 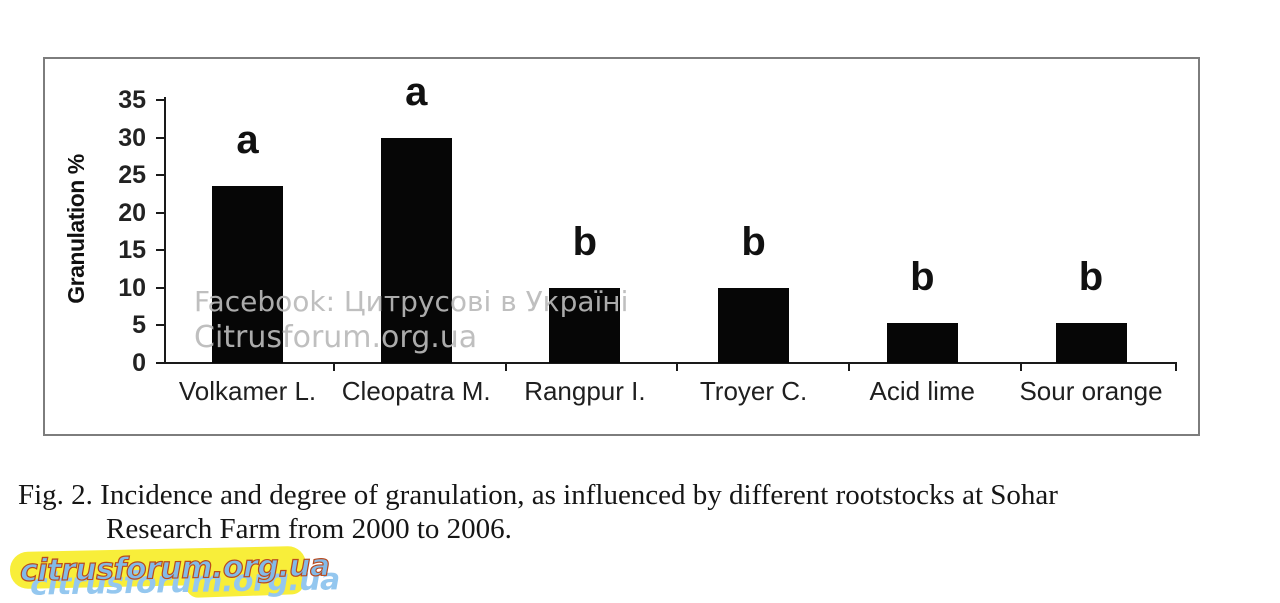 I want to click on sig-letter-sour-orange: b, so click(x=1091, y=277).